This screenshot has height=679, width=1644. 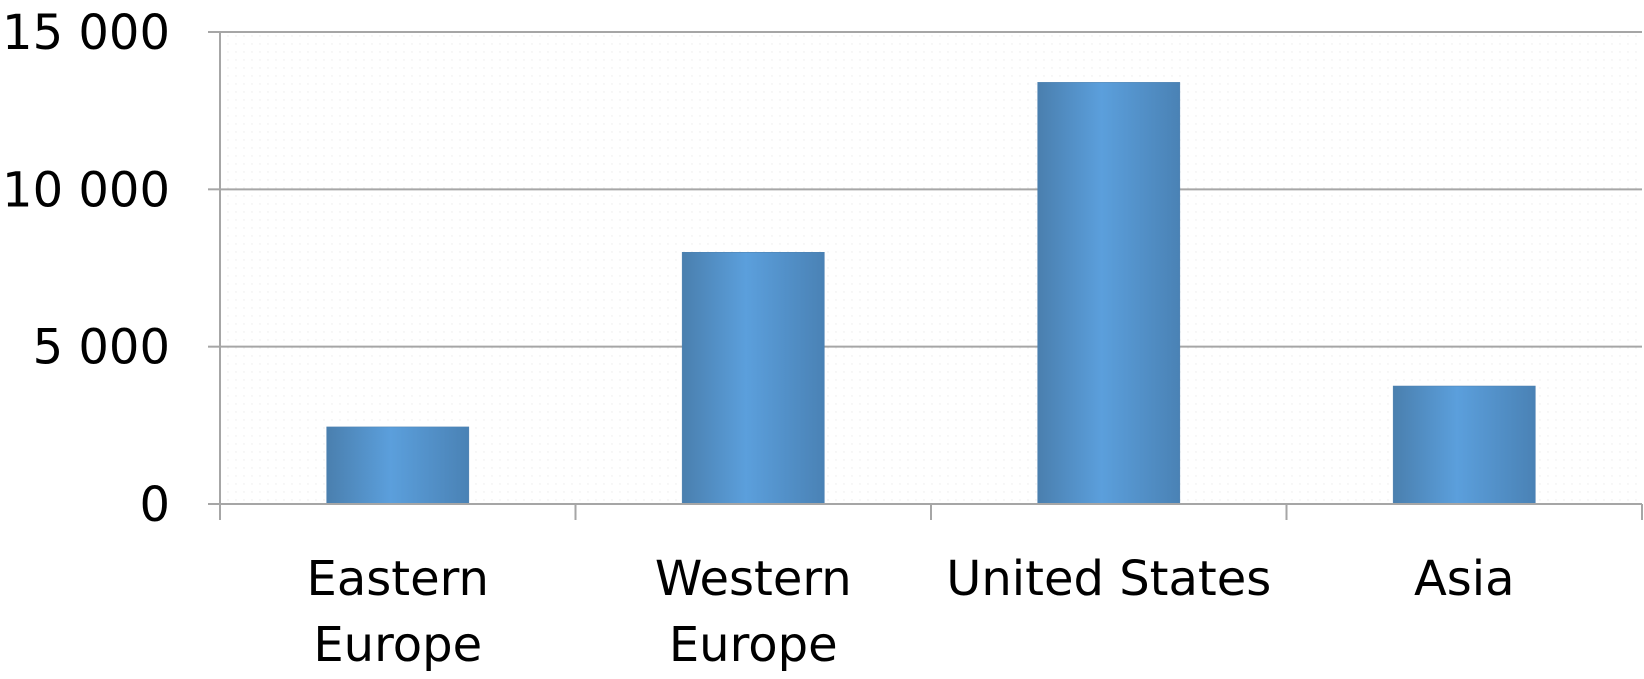 What do you see at coordinates (753, 612) in the screenshot?
I see `x-tick-label: Western Europe` at bounding box center [753, 612].